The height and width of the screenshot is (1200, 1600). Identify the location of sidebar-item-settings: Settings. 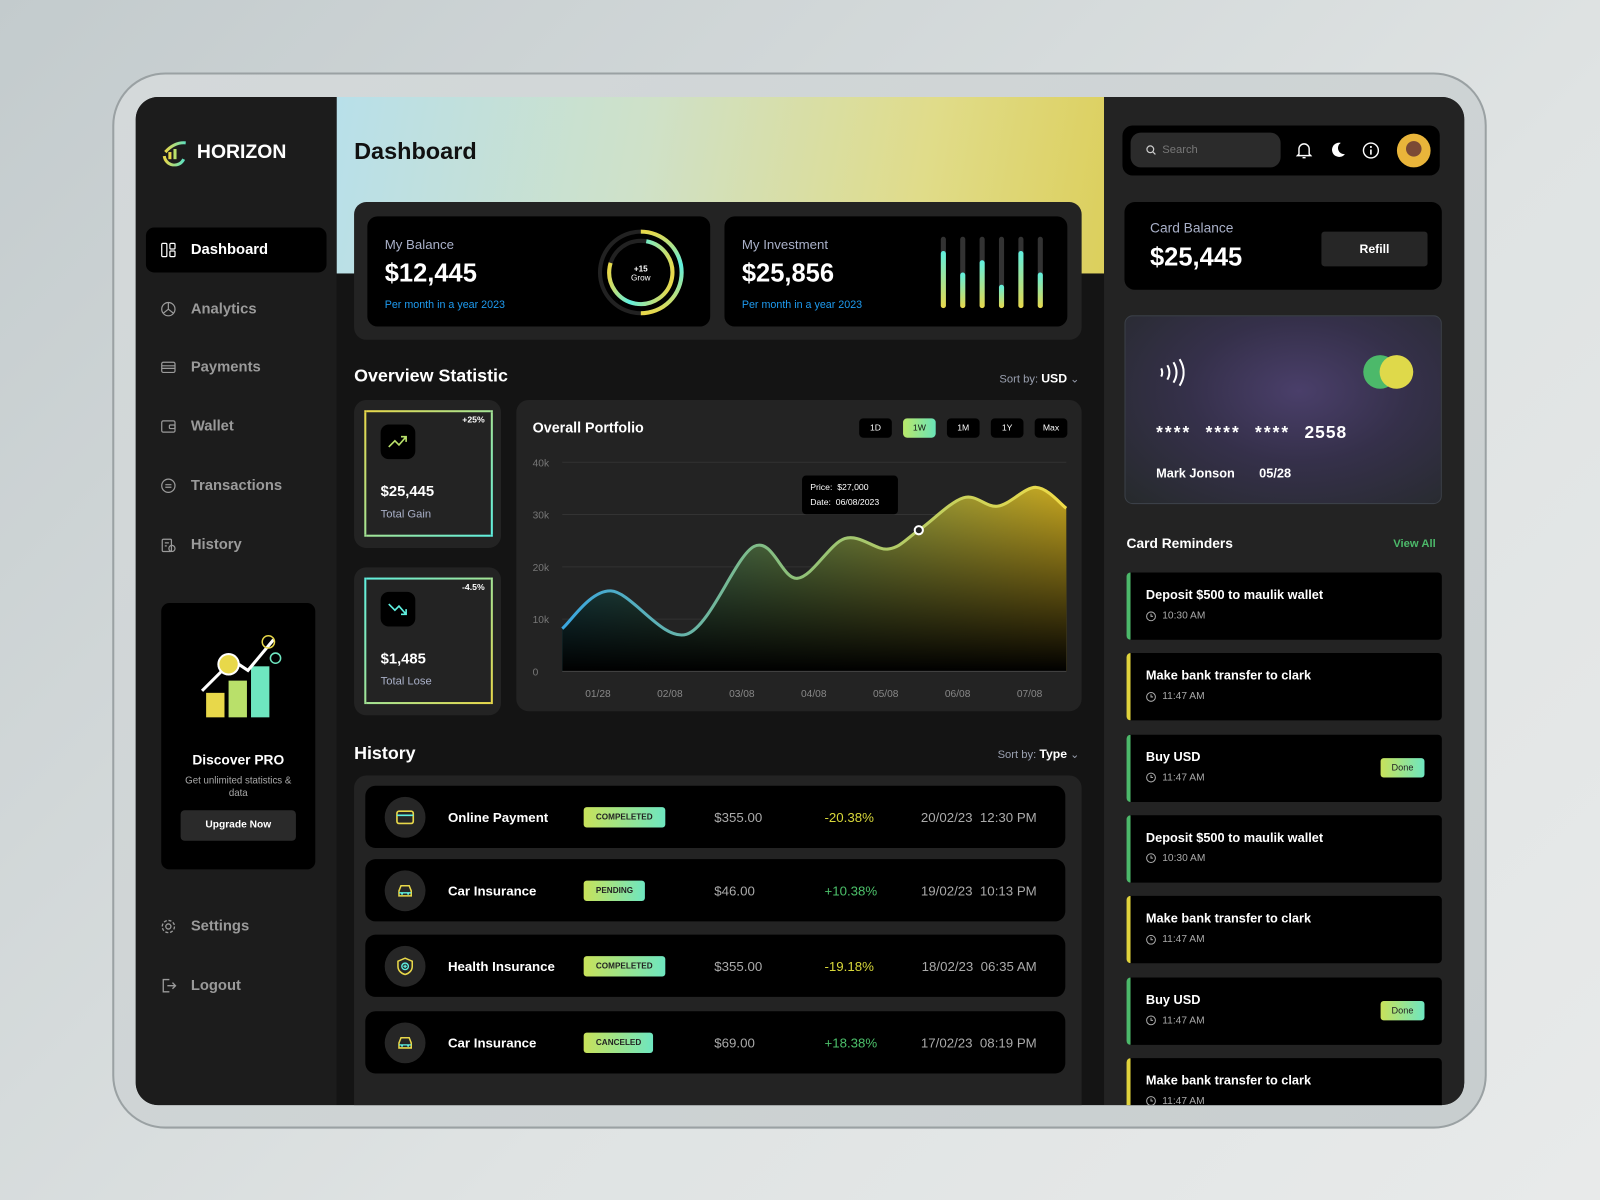
(236, 926).